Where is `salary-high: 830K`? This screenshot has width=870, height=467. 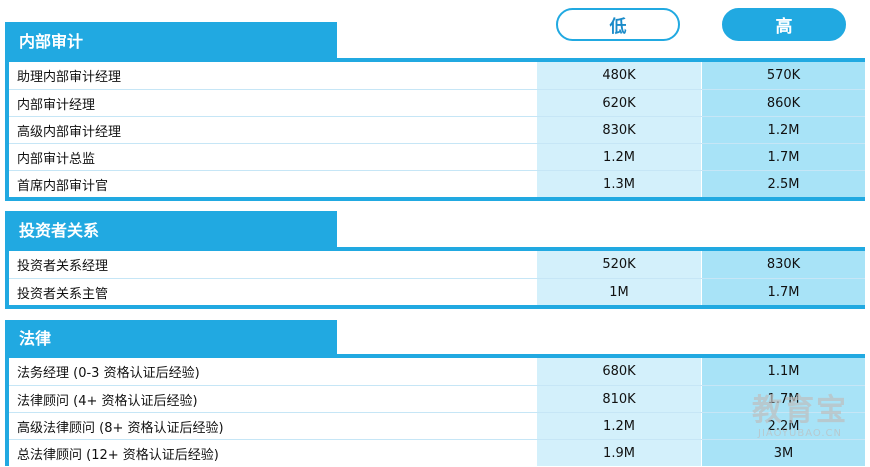 salary-high: 830K is located at coordinates (783, 264).